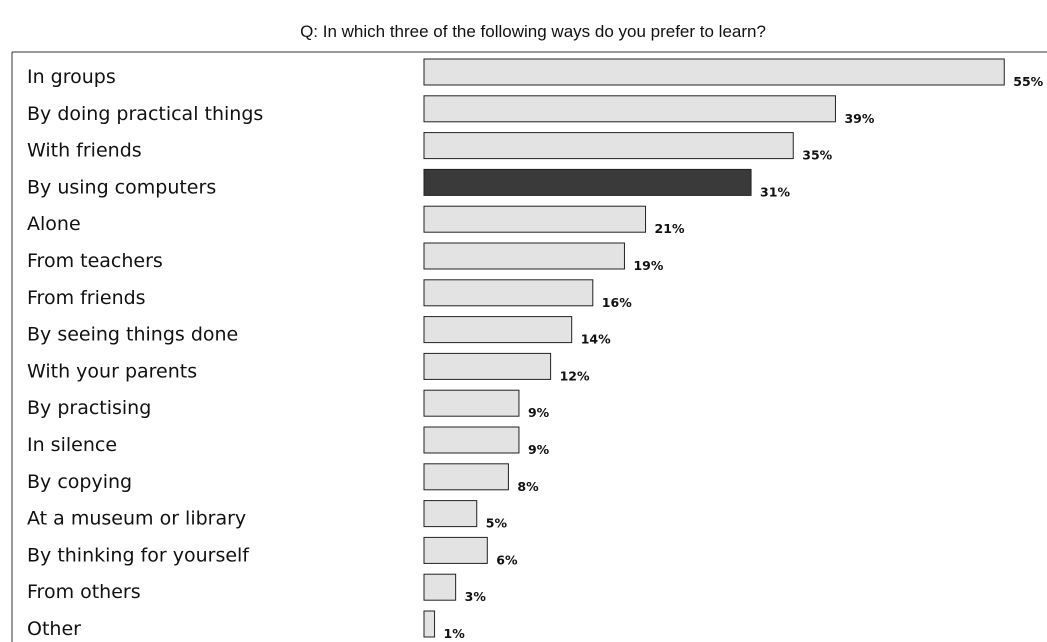 Image resolution: width=1047 pixels, height=642 pixels. Describe the element at coordinates (84, 592) in the screenshot. I see `category-label: From others` at that location.